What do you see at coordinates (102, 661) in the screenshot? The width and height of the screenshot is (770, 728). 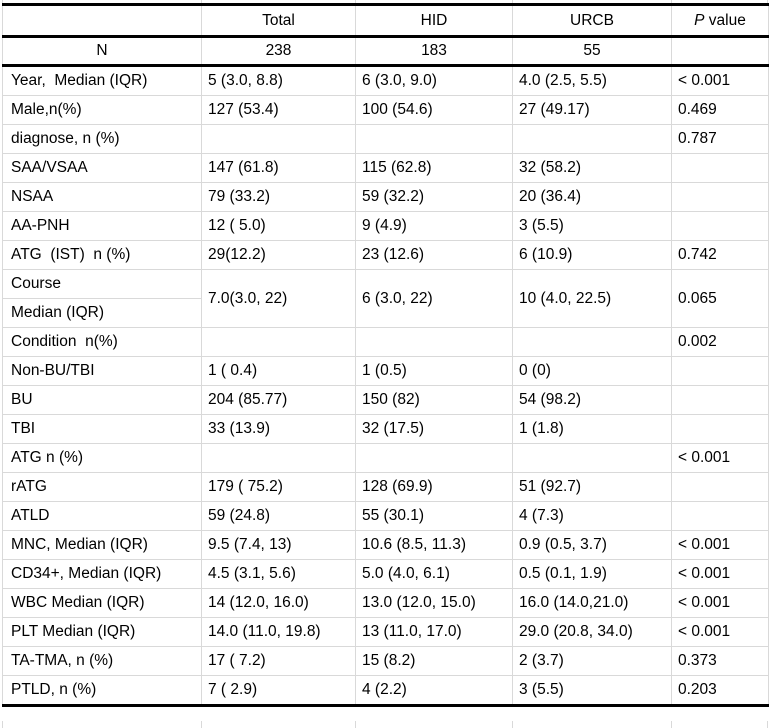 I see `row-label: TA-TMA, n (%)` at bounding box center [102, 661].